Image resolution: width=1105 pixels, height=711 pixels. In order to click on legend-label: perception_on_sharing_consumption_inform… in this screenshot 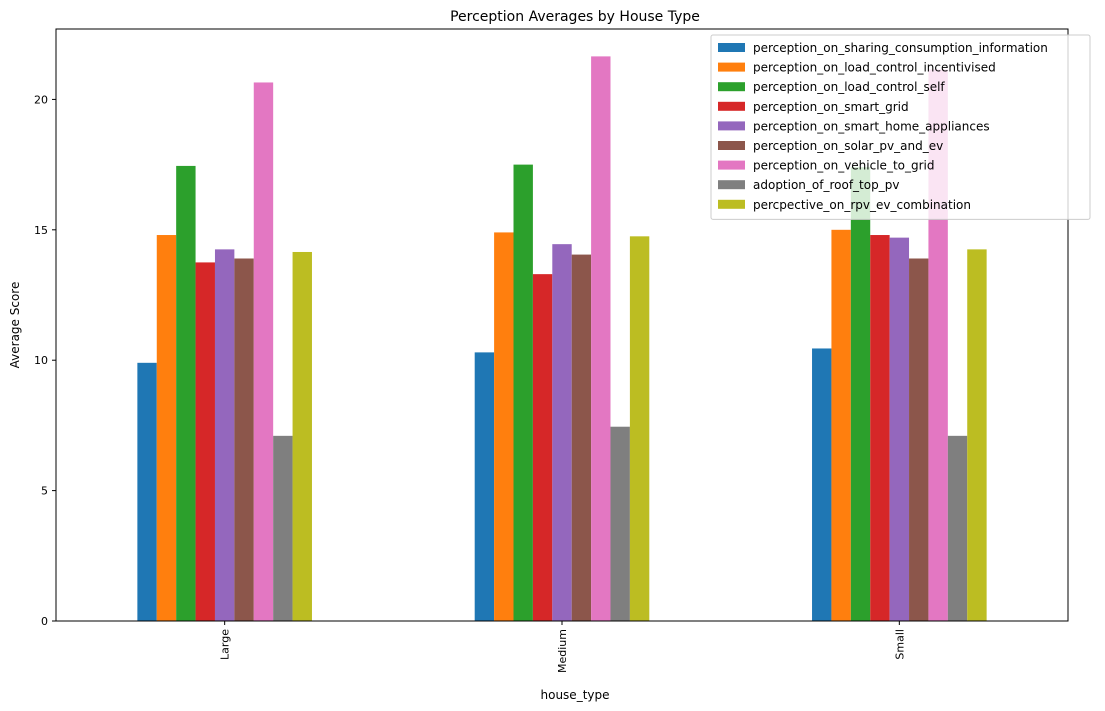, I will do `click(900, 48)`.